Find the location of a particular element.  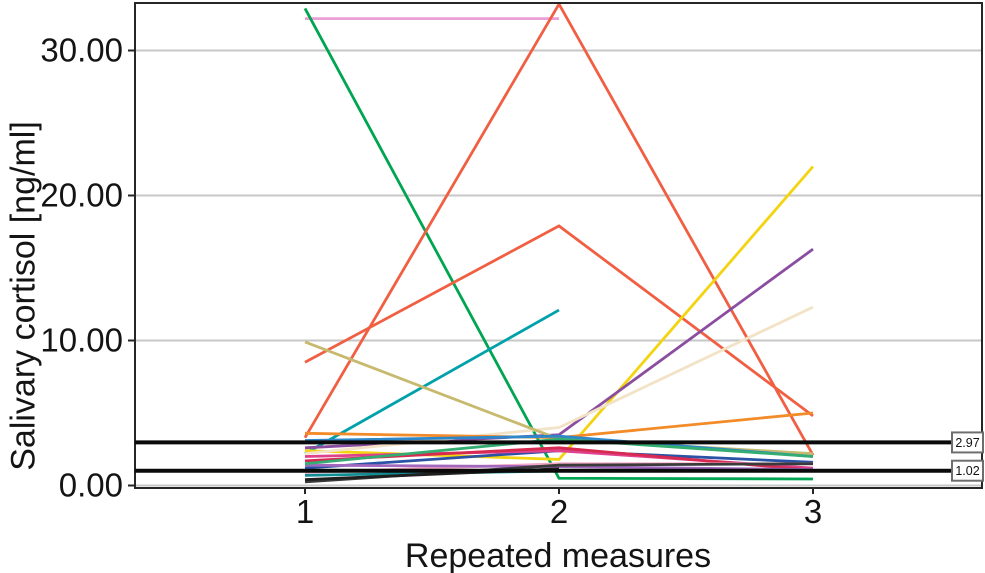

y-tick-label-0.00: 0.00 is located at coordinates (91, 485).